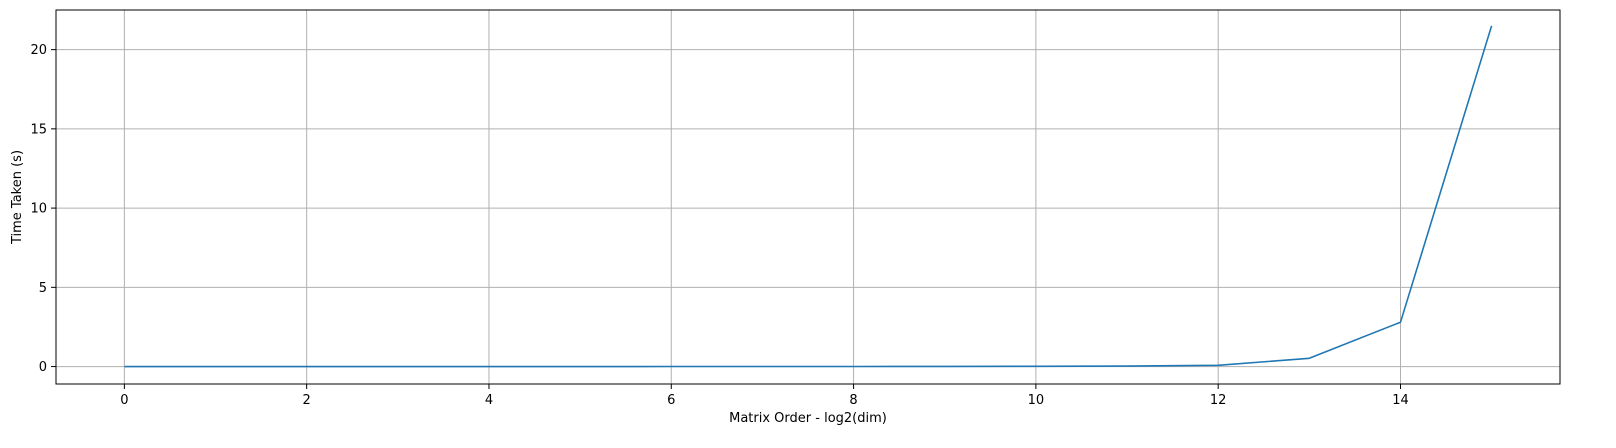 Image resolution: width=1616 pixels, height=448 pixels. I want to click on x-axis: 0 2 4 6 8 10 12 14, so click(764, 396).